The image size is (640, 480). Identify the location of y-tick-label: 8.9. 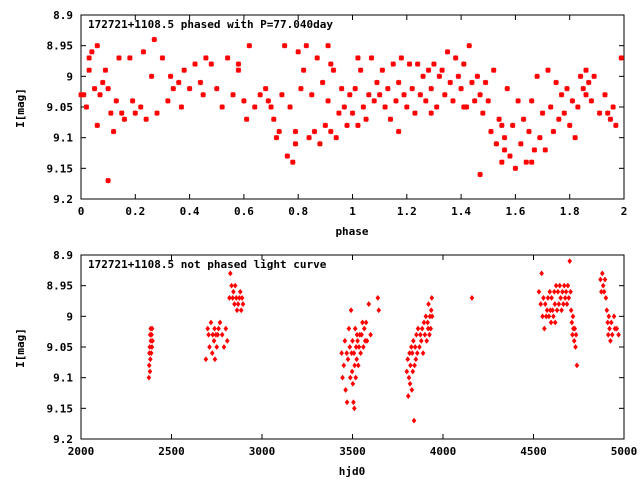
(63, 255).